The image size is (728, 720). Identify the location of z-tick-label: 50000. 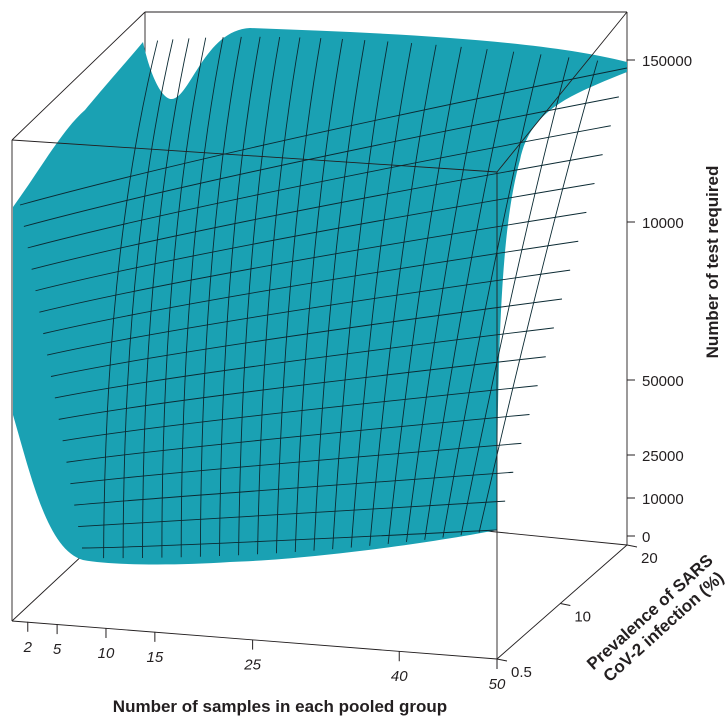
(663, 381).